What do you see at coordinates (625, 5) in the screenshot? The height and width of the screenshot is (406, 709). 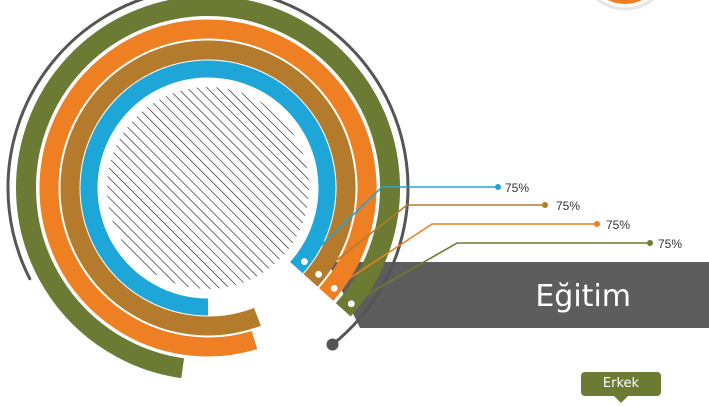 I see `corner-circle` at bounding box center [625, 5].